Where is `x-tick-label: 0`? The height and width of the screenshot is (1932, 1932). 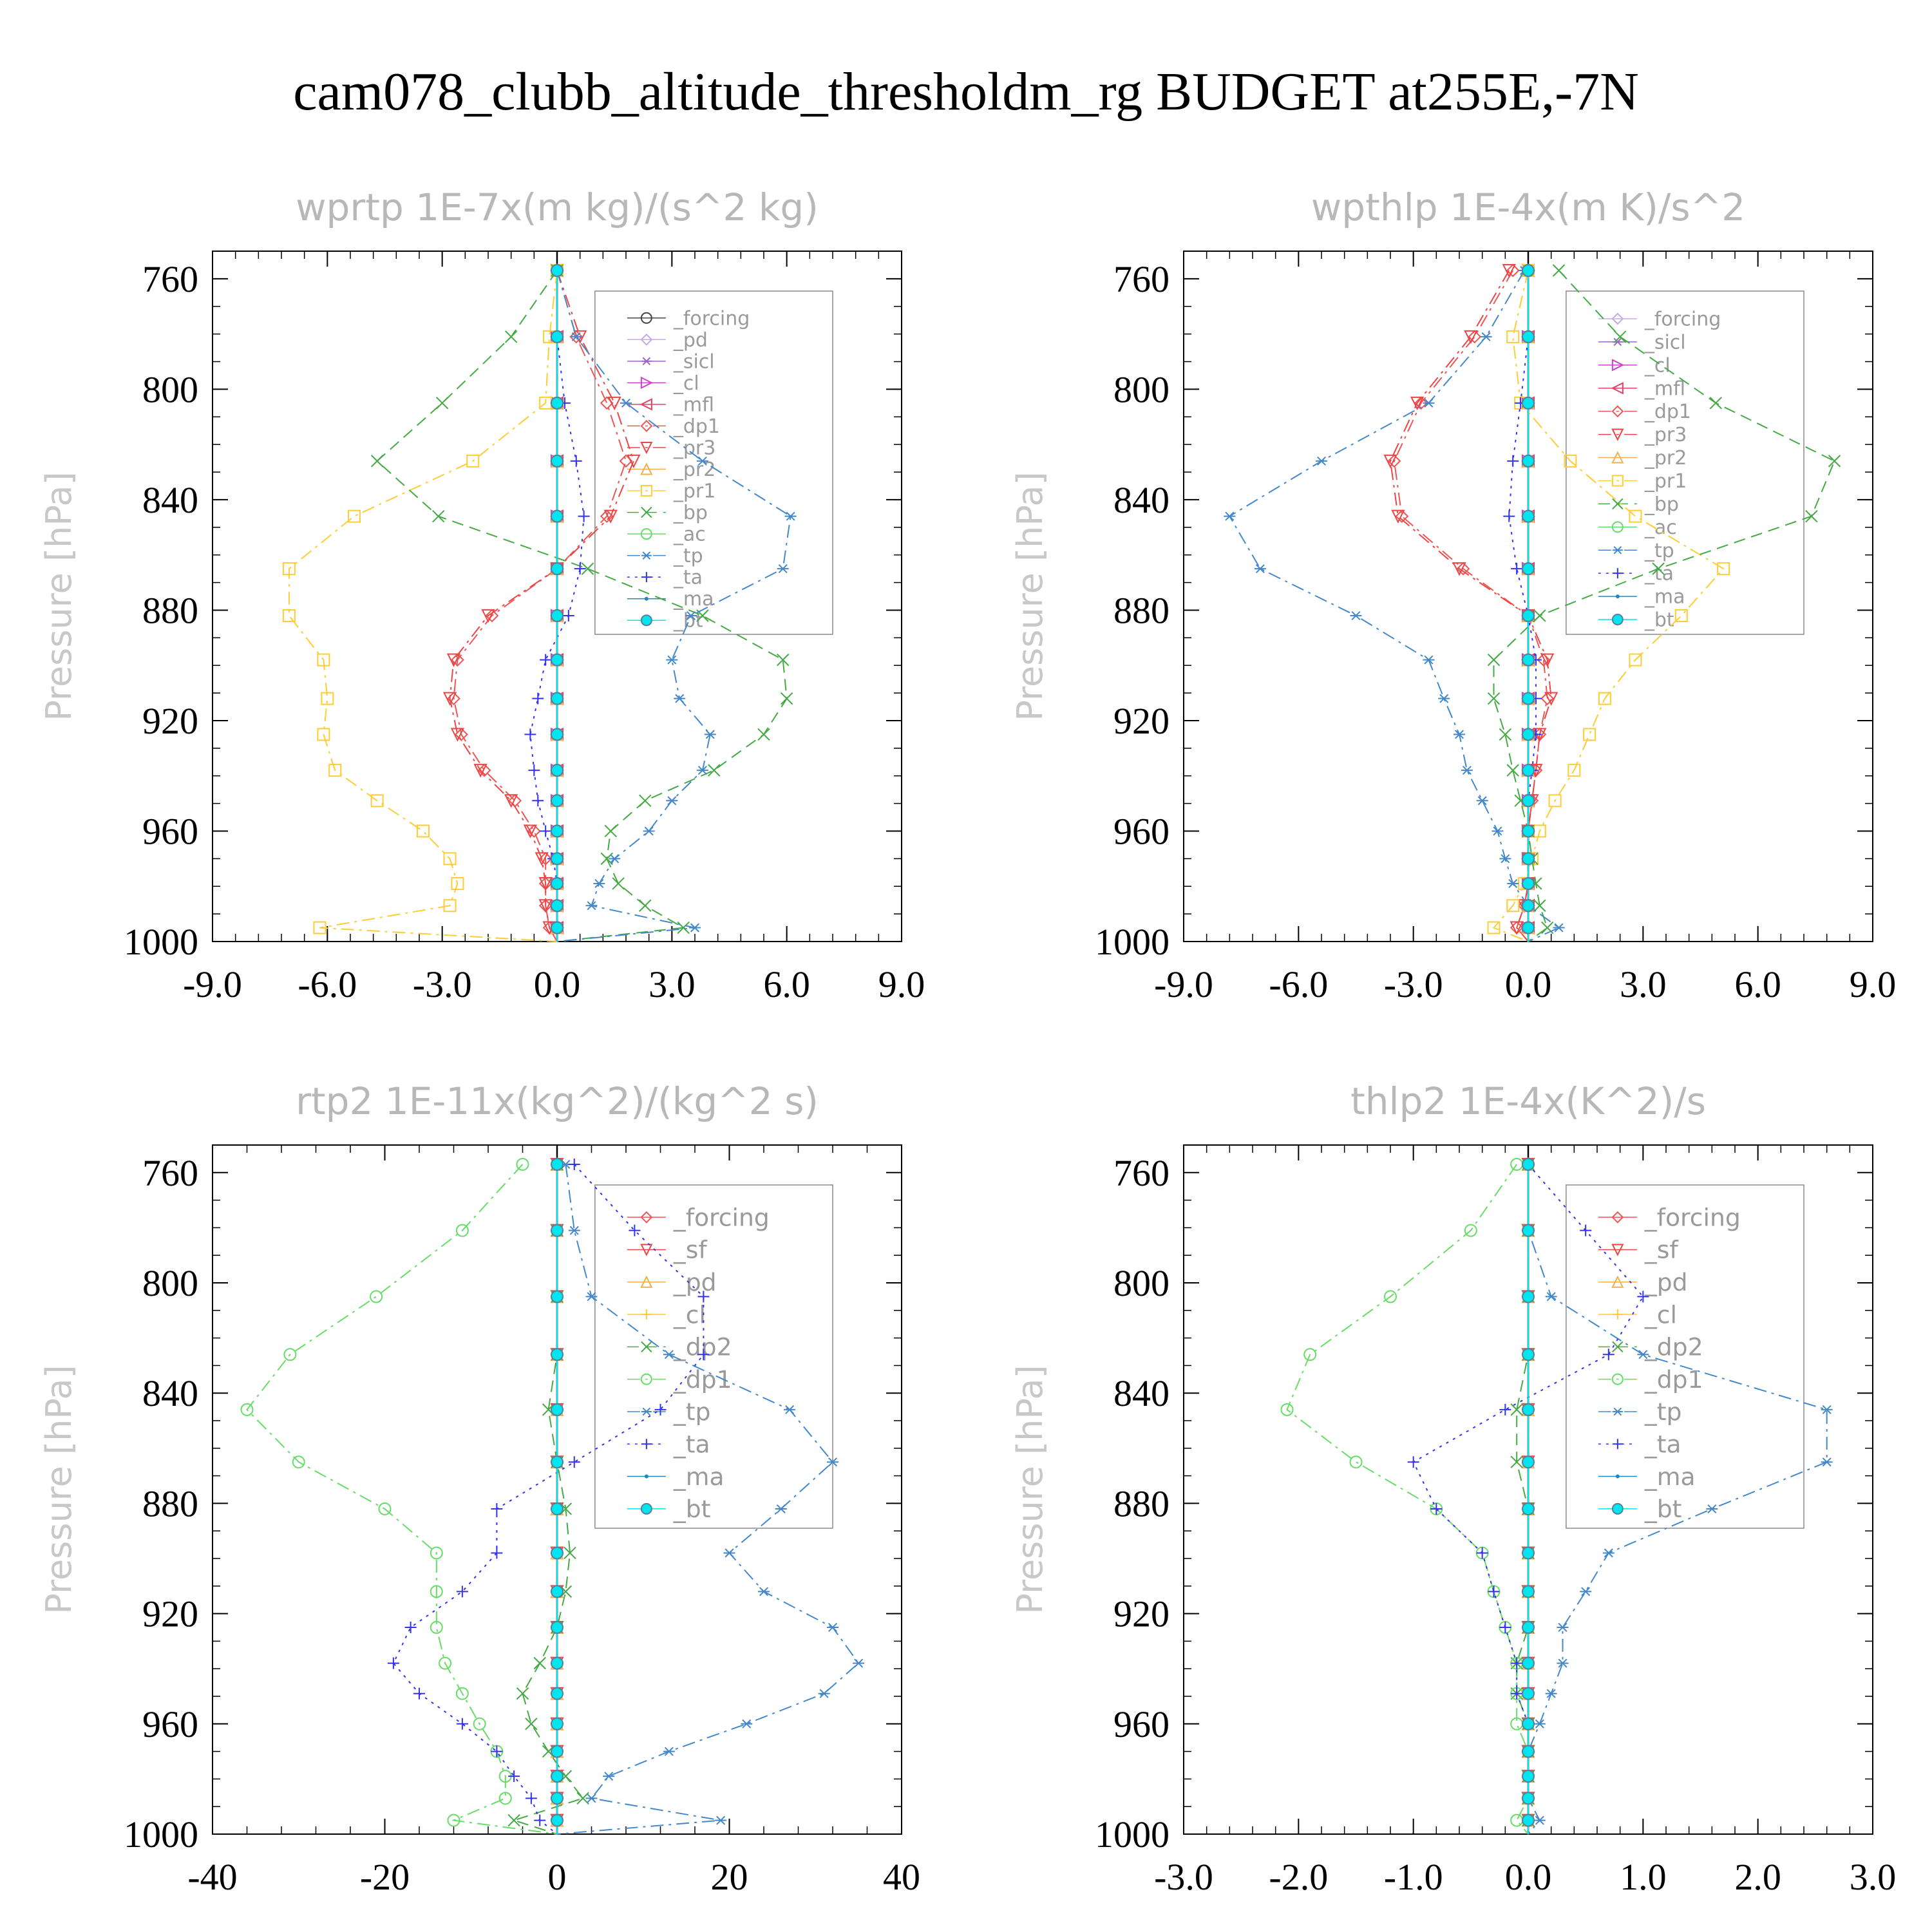 x-tick-label: 0 is located at coordinates (557, 1877).